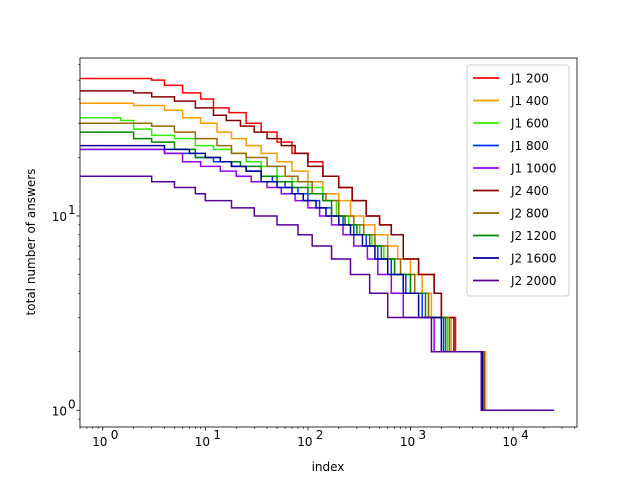 This screenshot has width=640, height=480. What do you see at coordinates (31, 242) in the screenshot?
I see `y-axis-label: total number of answers` at bounding box center [31, 242].